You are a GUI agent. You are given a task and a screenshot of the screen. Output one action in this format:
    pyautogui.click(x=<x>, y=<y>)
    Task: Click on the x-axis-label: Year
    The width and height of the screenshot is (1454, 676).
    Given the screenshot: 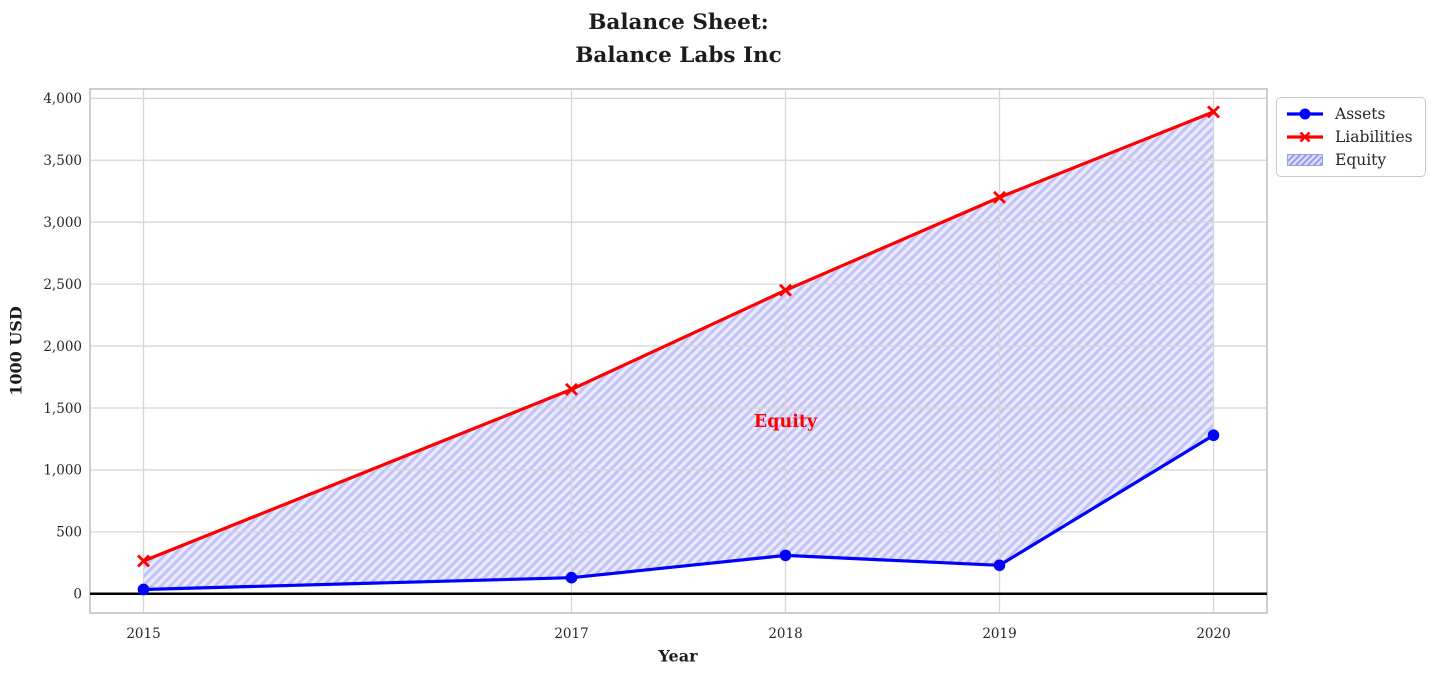 What is the action you would take?
    pyautogui.click(x=678, y=656)
    